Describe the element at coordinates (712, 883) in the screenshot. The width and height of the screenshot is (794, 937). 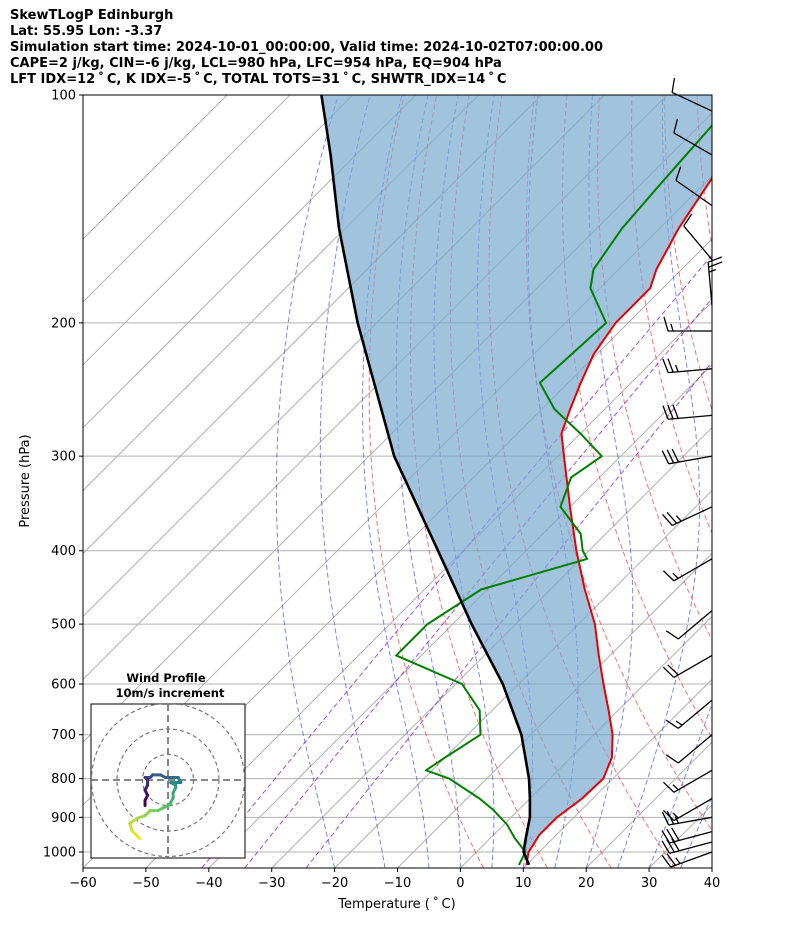
I see `x-tick-label: 40` at that location.